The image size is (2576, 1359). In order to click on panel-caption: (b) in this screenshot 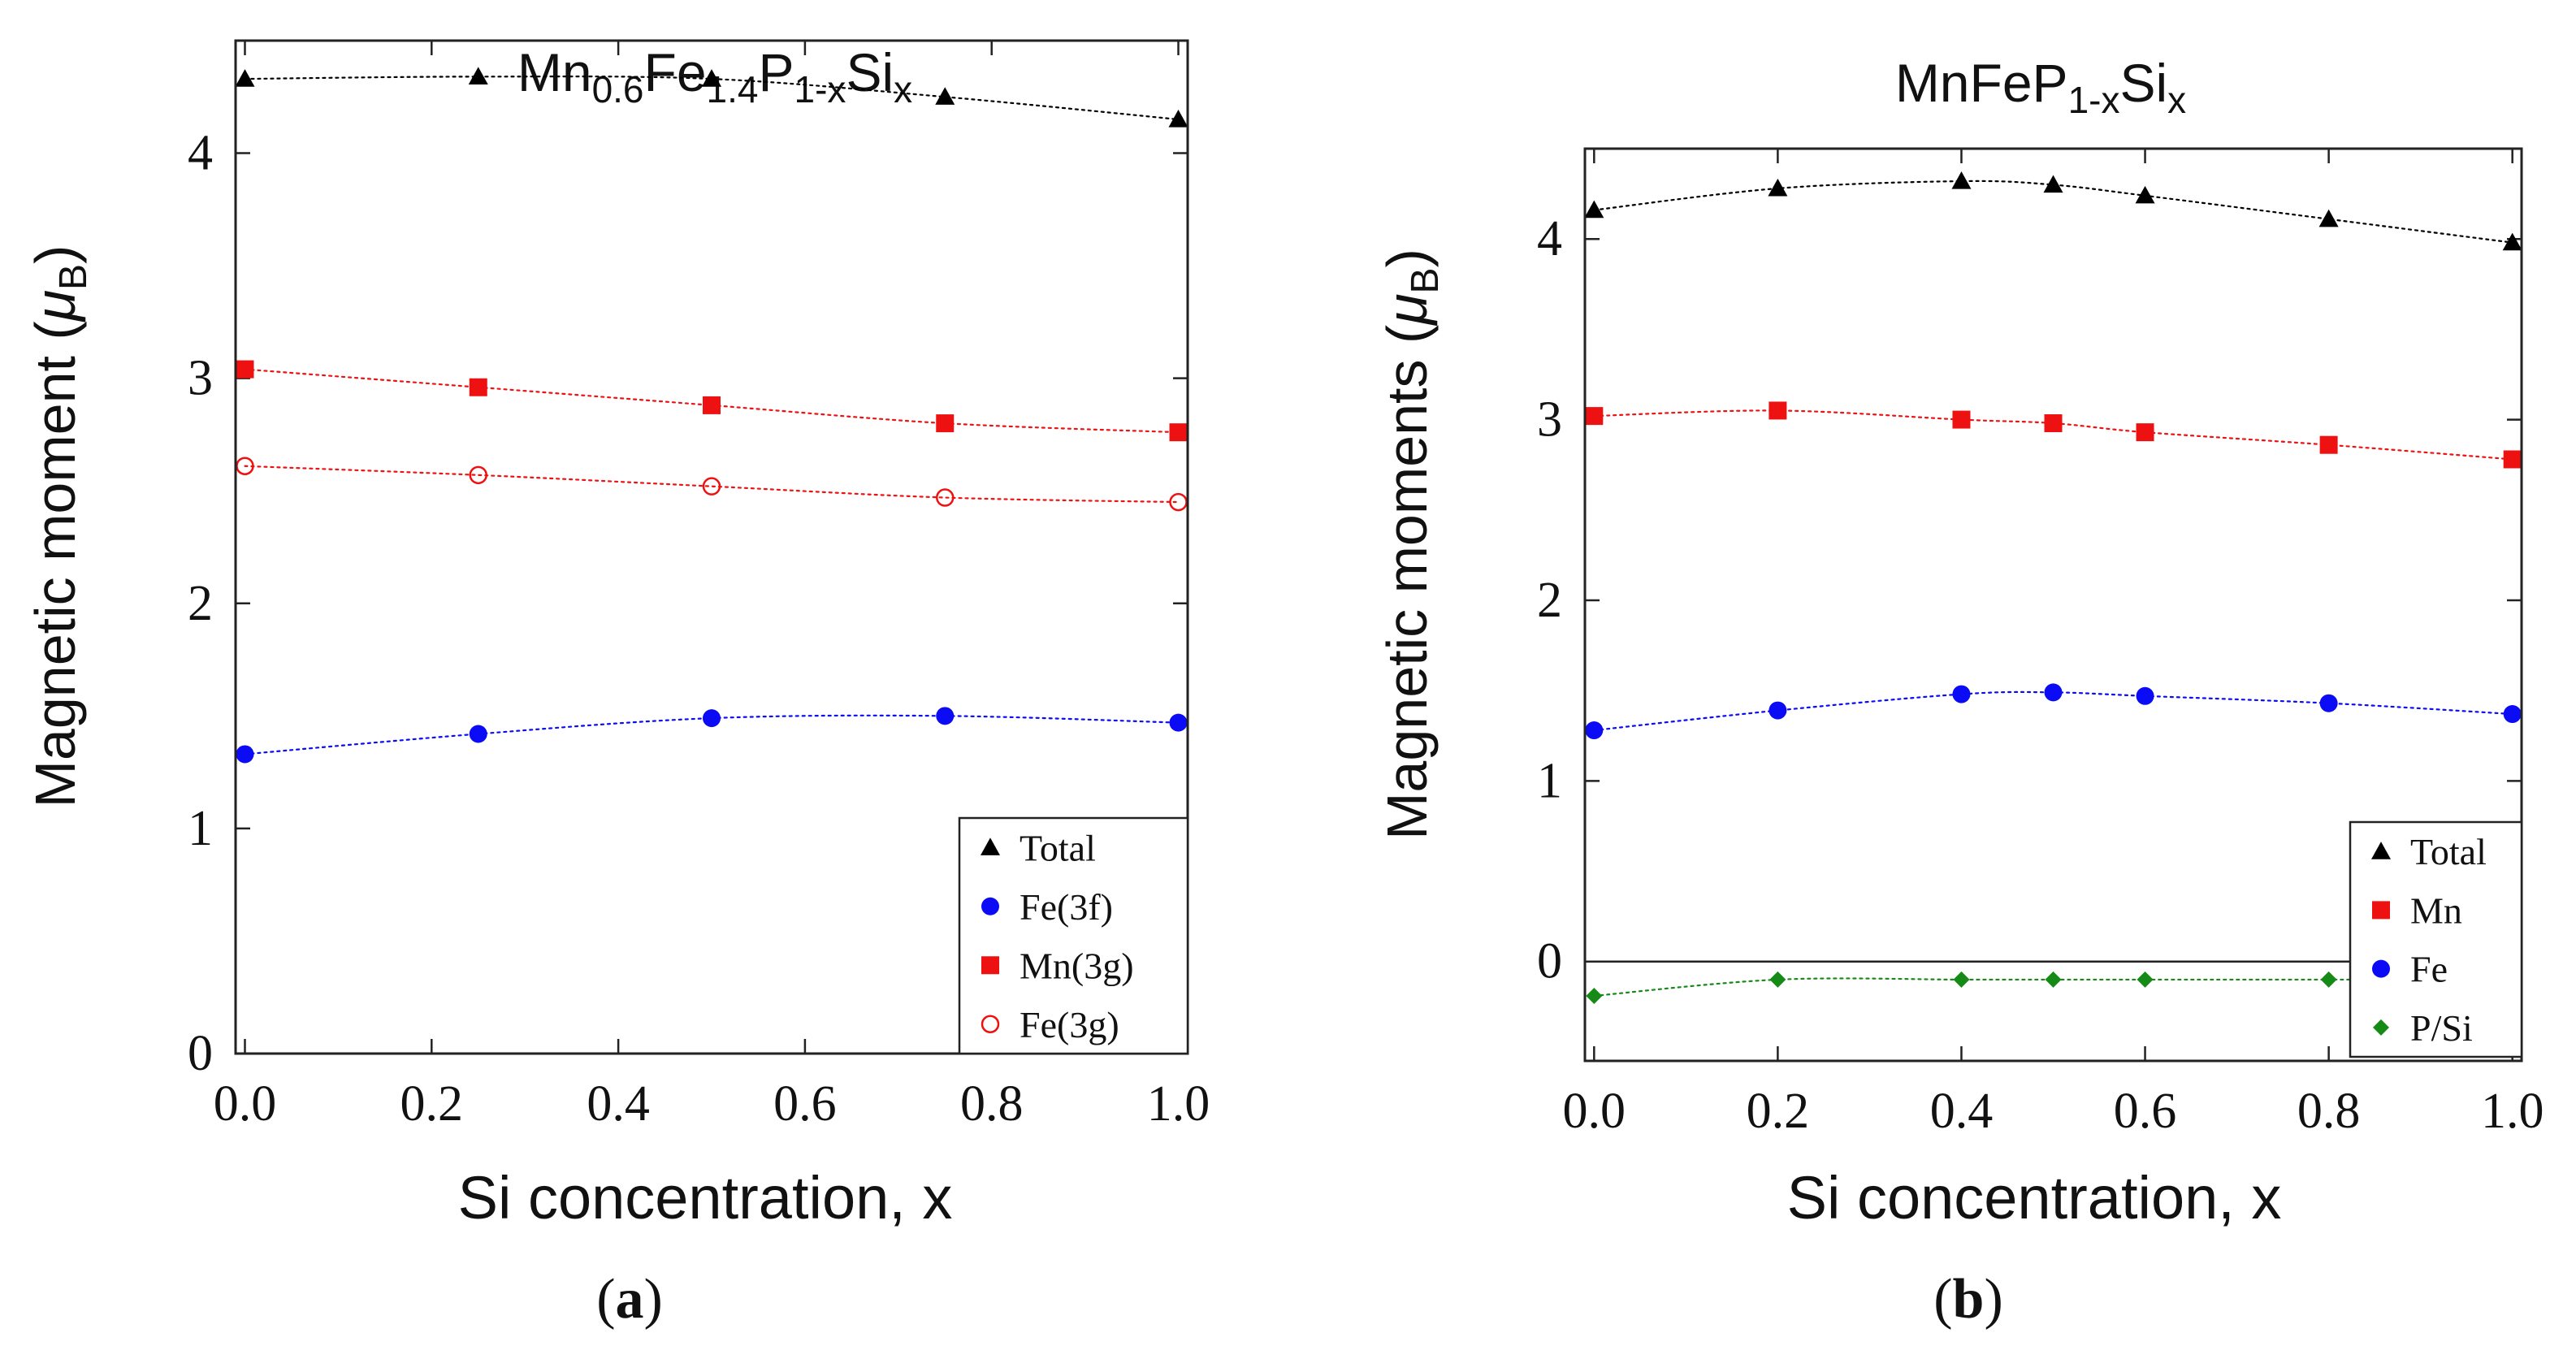, I will do `click(1968, 1299)`.